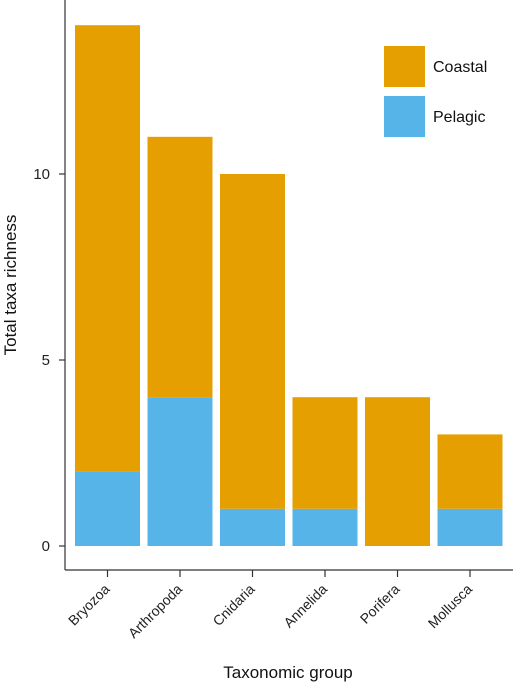  Describe the element at coordinates (180, 471) in the screenshot. I see `bar-pelagic-arthropoda` at that location.